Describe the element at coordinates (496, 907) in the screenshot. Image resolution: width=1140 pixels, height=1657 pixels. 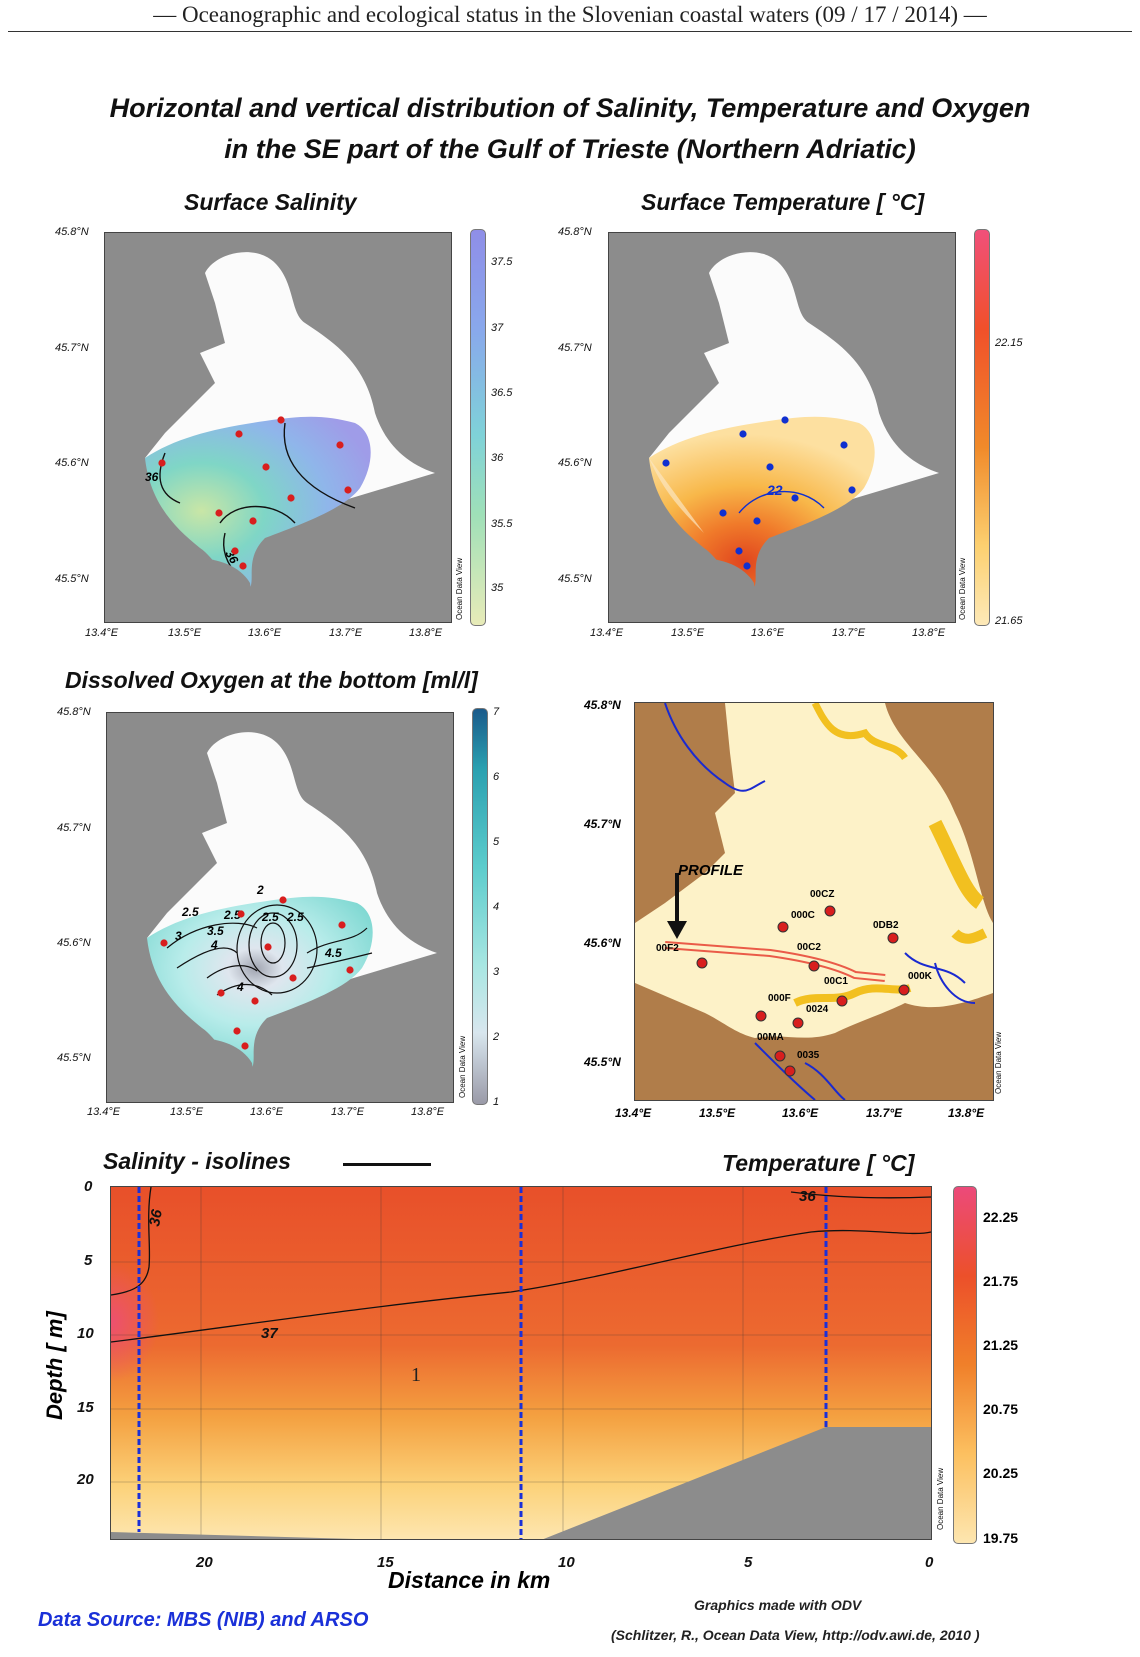
I see `colorbar-tick: 4` at that location.